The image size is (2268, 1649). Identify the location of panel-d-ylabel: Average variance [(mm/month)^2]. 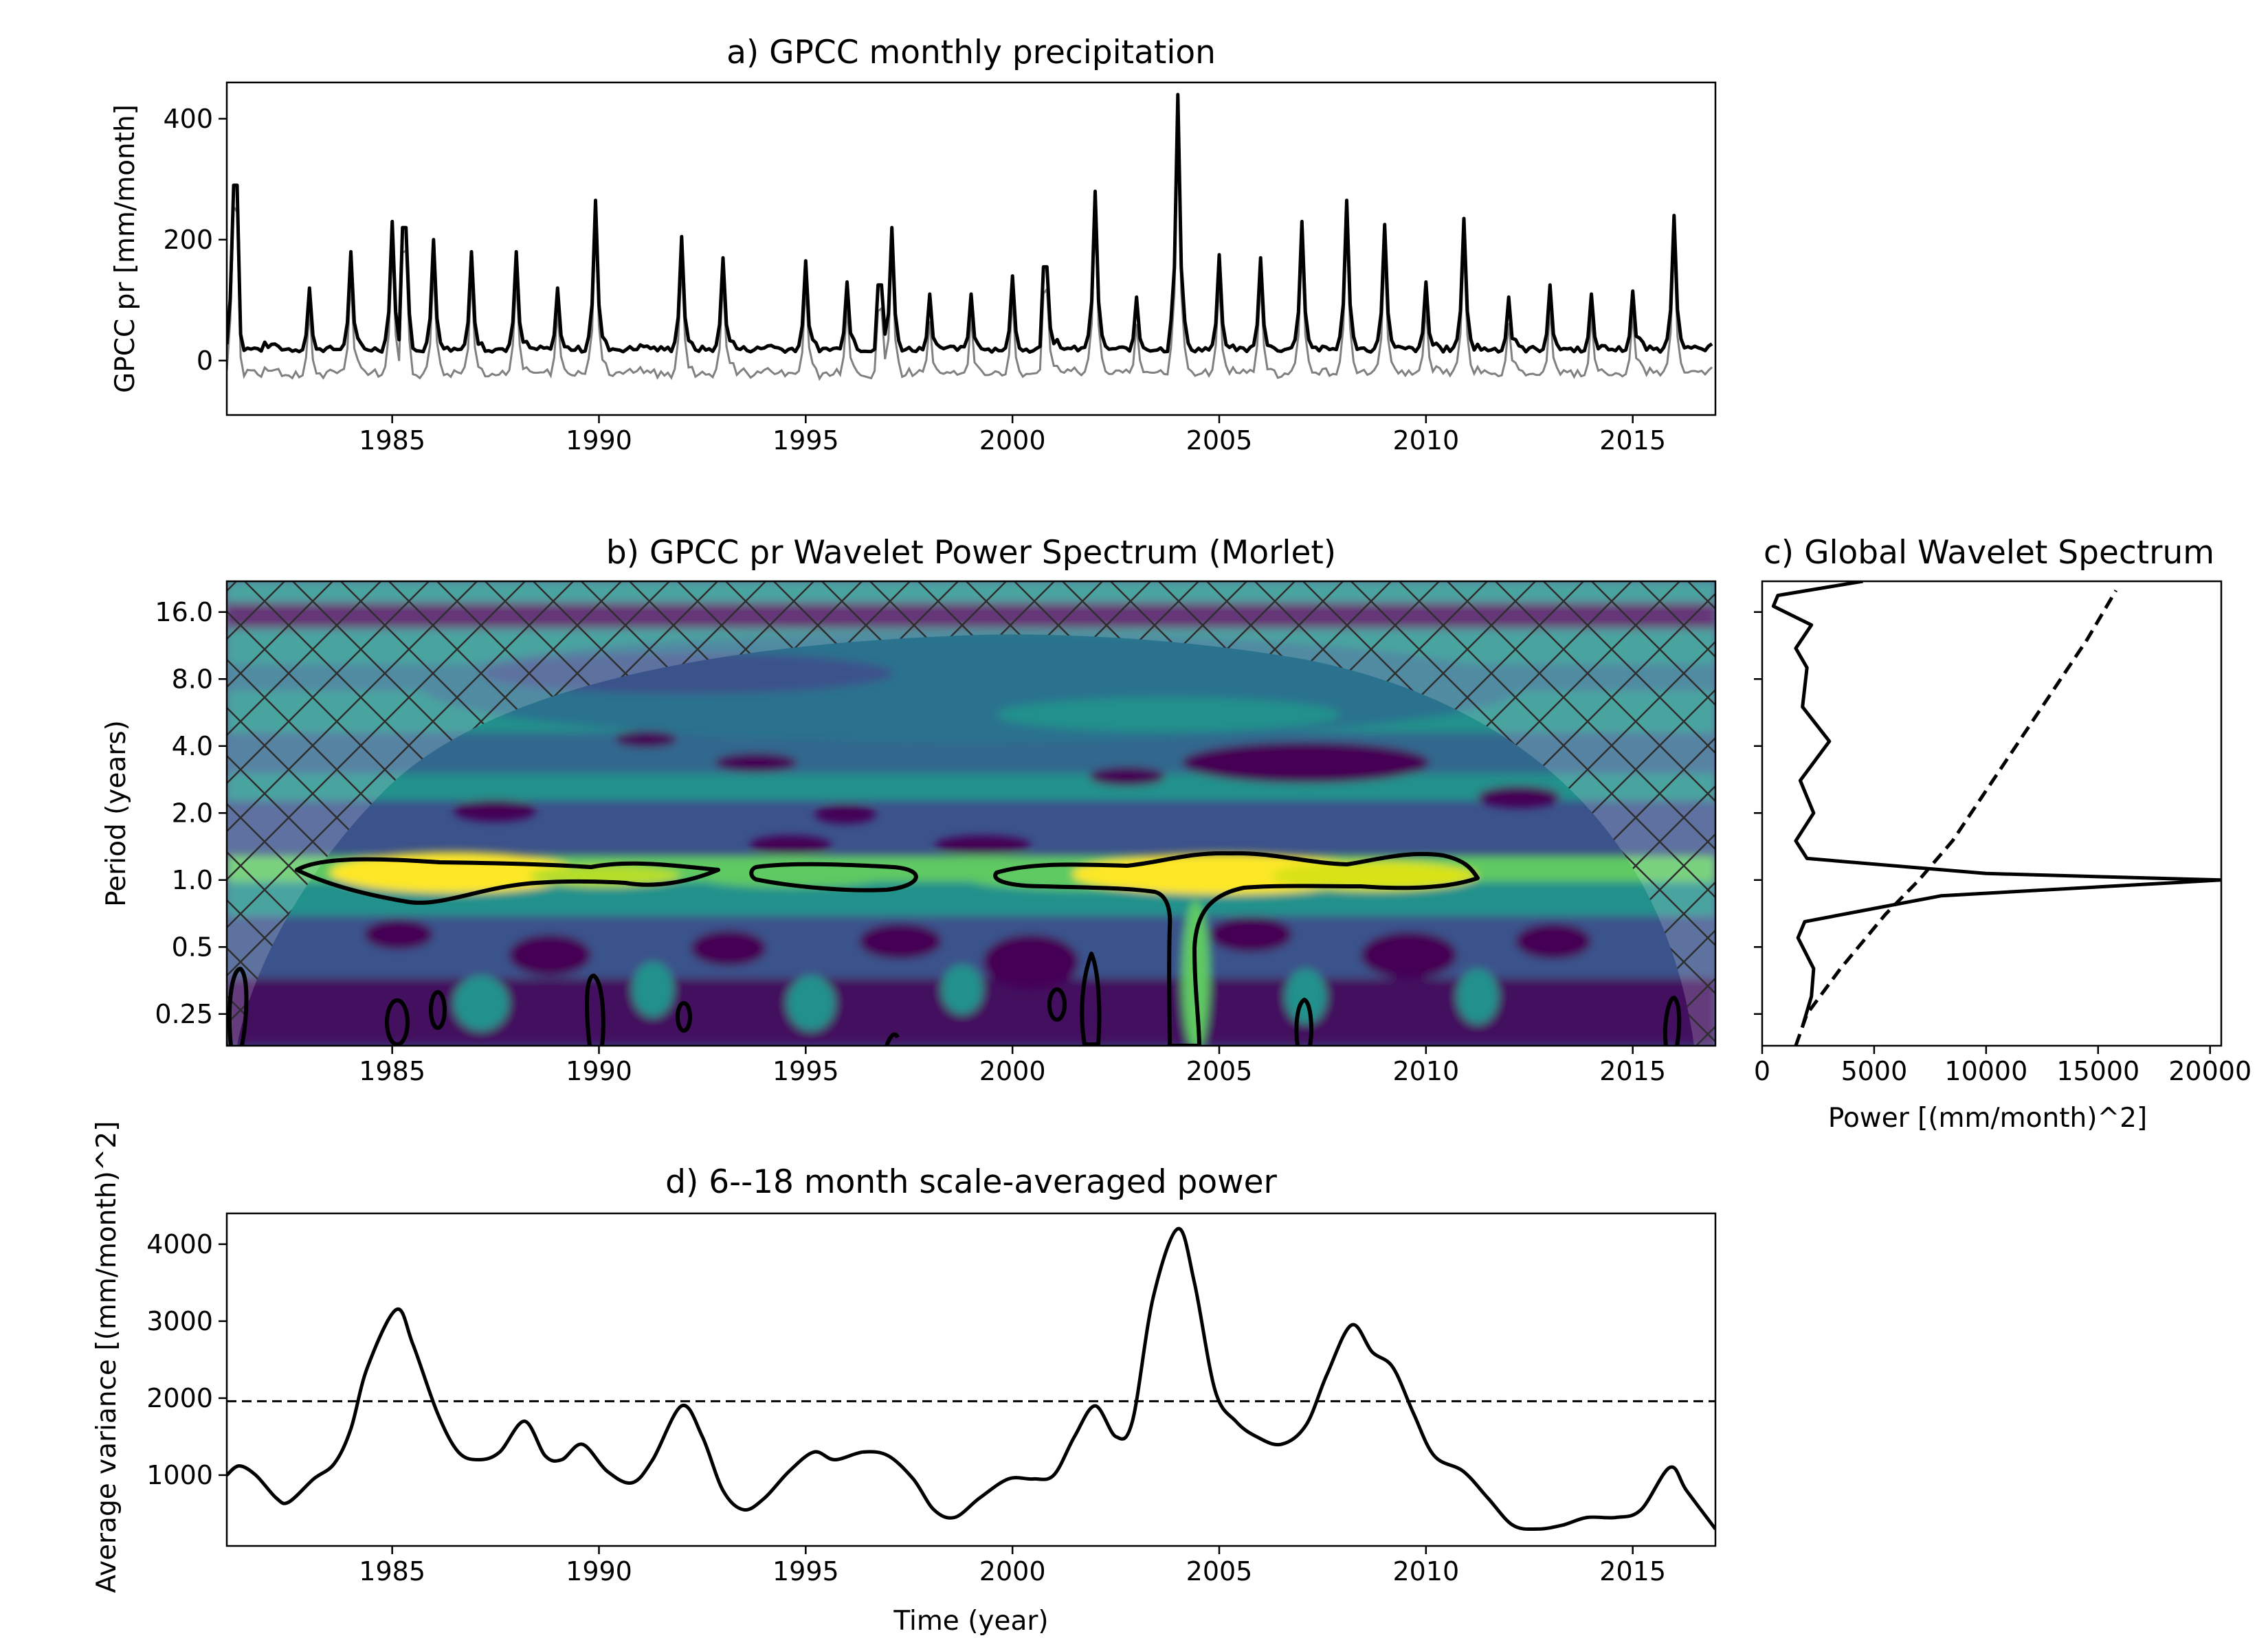
(106, 1357).